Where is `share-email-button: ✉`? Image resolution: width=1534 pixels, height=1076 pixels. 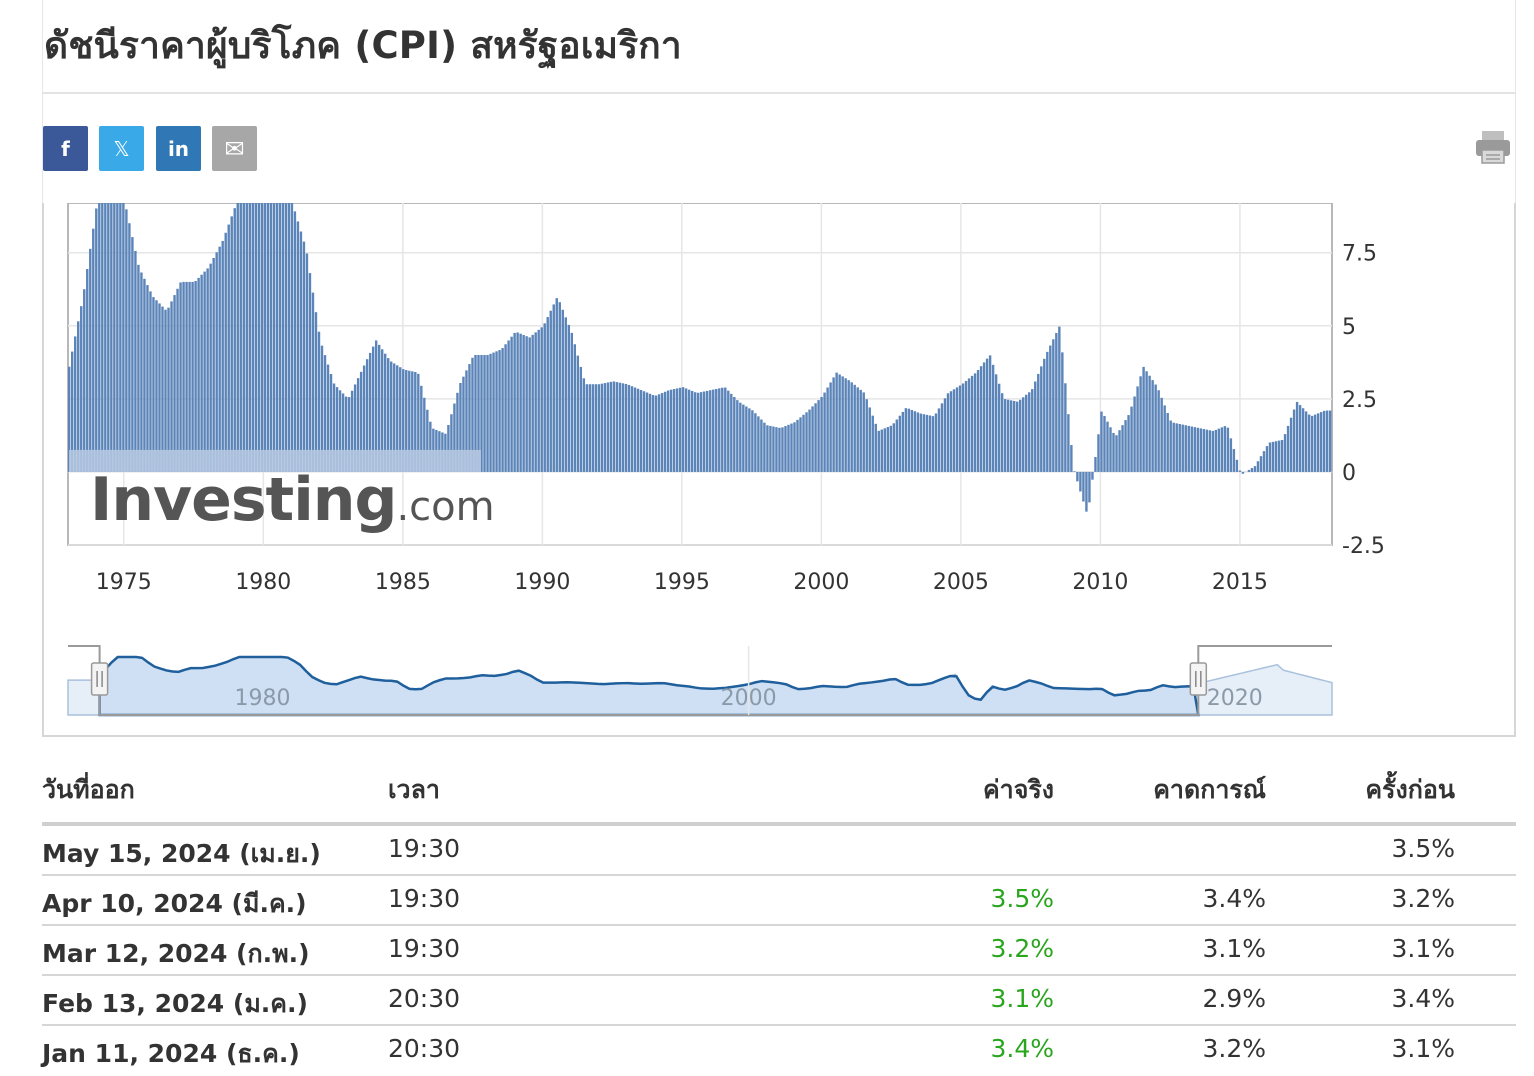 share-email-button: ✉ is located at coordinates (234, 148).